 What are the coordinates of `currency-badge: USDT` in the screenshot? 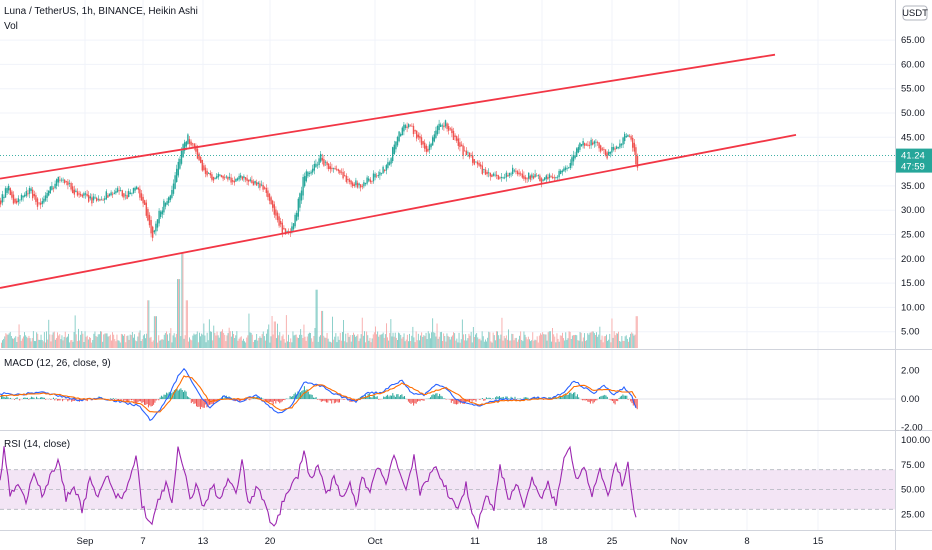 It's located at (915, 13).